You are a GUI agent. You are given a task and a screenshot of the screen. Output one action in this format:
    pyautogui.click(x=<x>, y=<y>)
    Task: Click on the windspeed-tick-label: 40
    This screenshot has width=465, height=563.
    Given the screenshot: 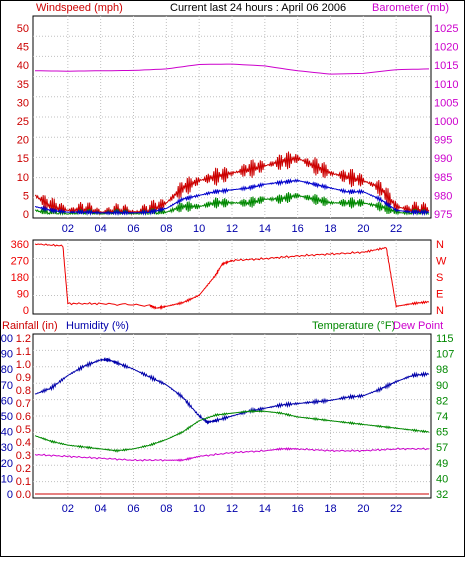 What is the action you would take?
    pyautogui.click(x=23, y=66)
    